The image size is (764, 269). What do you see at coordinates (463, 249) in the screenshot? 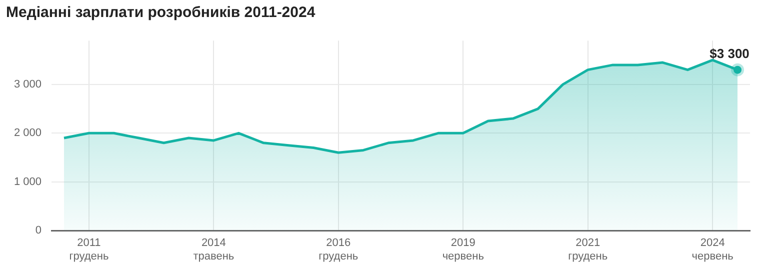
I see `x-tick-label: 2019 червень` at bounding box center [463, 249].